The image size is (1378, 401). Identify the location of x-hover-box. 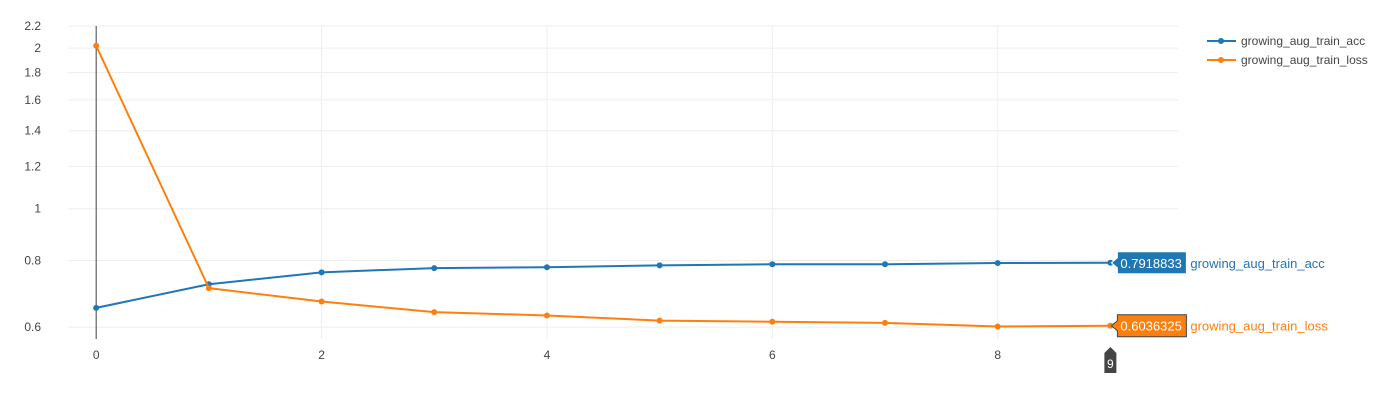
(1110, 360).